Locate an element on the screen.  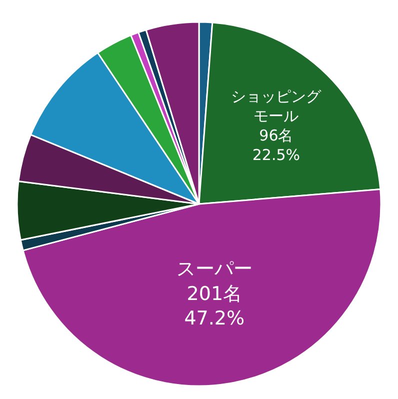
slice-label: ショッピングモール is located at coordinates (276, 106).